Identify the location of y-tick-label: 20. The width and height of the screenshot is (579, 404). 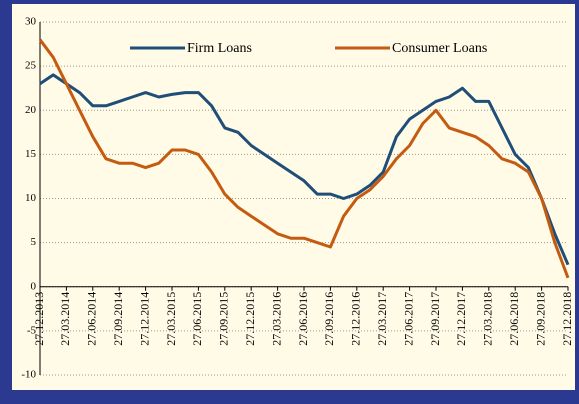
(31, 110).